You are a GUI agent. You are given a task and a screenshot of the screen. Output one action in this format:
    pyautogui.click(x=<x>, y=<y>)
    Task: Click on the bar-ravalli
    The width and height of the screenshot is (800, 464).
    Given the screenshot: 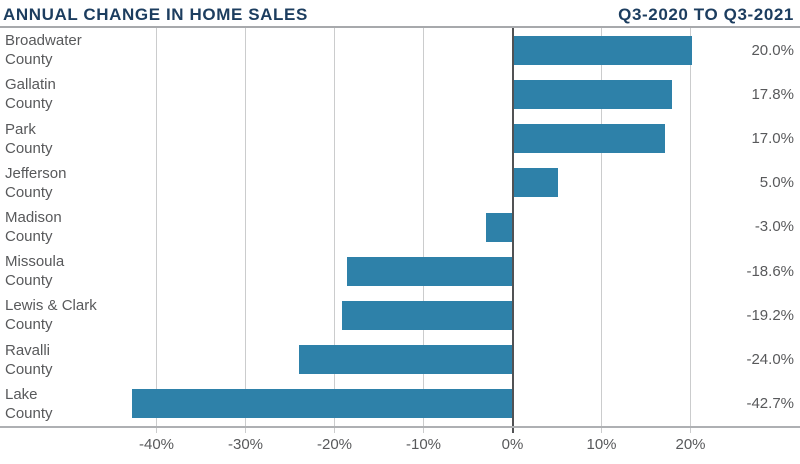 What is the action you would take?
    pyautogui.click(x=405, y=360)
    